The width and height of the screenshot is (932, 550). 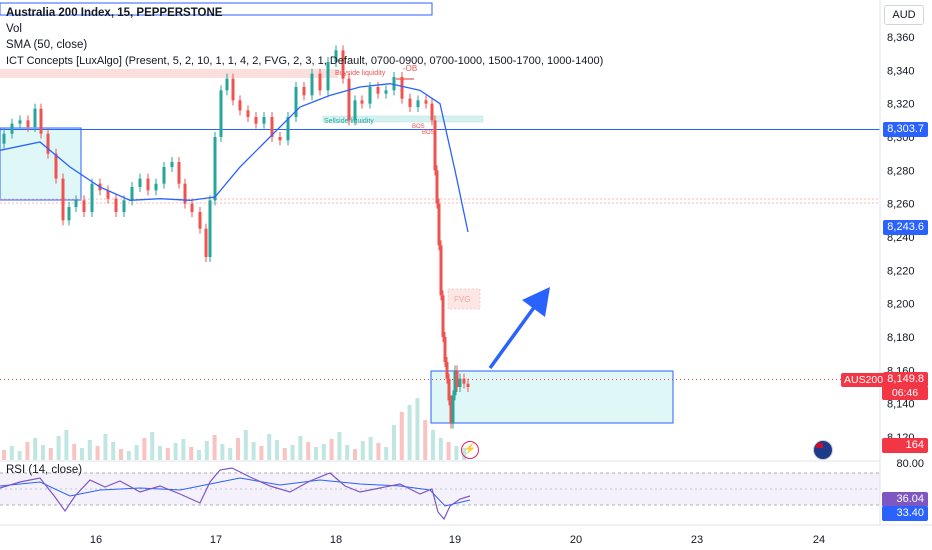 What do you see at coordinates (901, 171) in the screenshot?
I see `y-tick-label: 8,280` at bounding box center [901, 171].